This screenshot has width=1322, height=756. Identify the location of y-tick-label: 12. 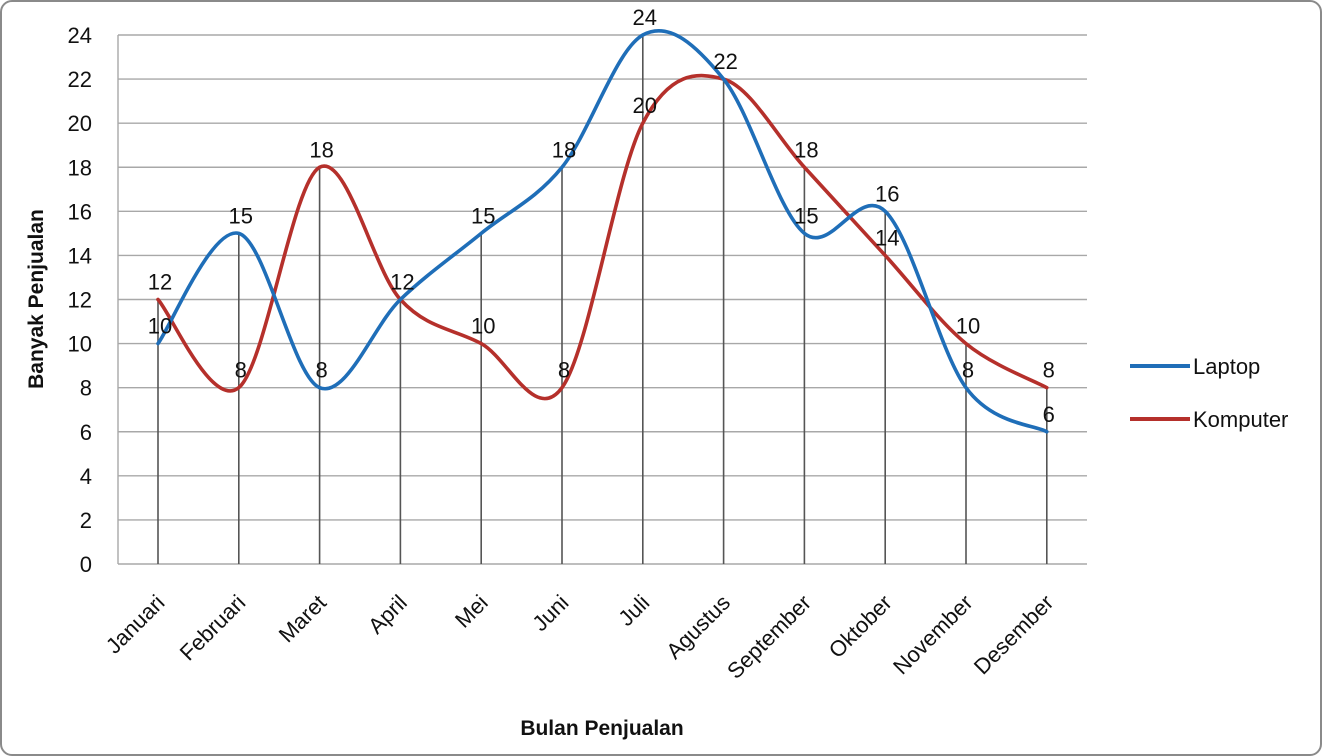
(80, 300).